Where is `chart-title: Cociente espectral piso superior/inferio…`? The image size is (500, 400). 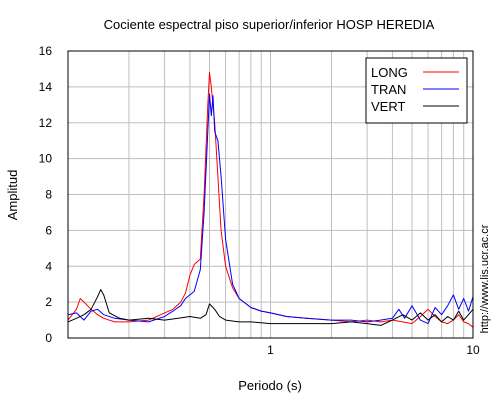
chart-title: Cociente espectral piso superior/inferio… is located at coordinates (269, 24).